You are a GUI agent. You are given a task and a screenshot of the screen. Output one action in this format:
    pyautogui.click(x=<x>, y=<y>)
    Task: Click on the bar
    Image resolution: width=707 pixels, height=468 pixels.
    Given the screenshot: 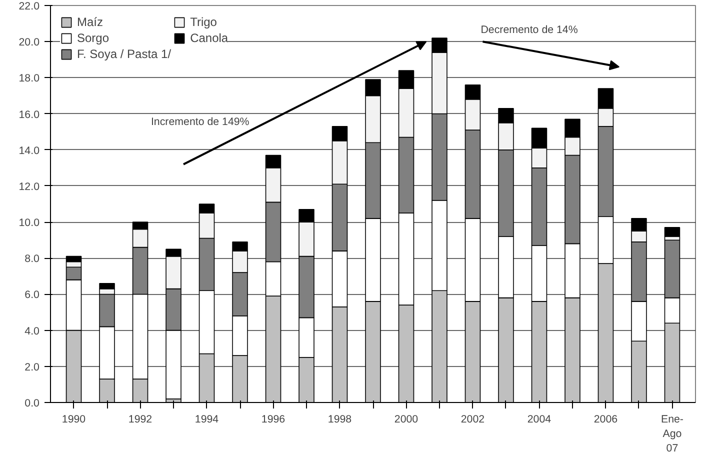 What is the action you would take?
    pyautogui.click(x=672, y=232)
    